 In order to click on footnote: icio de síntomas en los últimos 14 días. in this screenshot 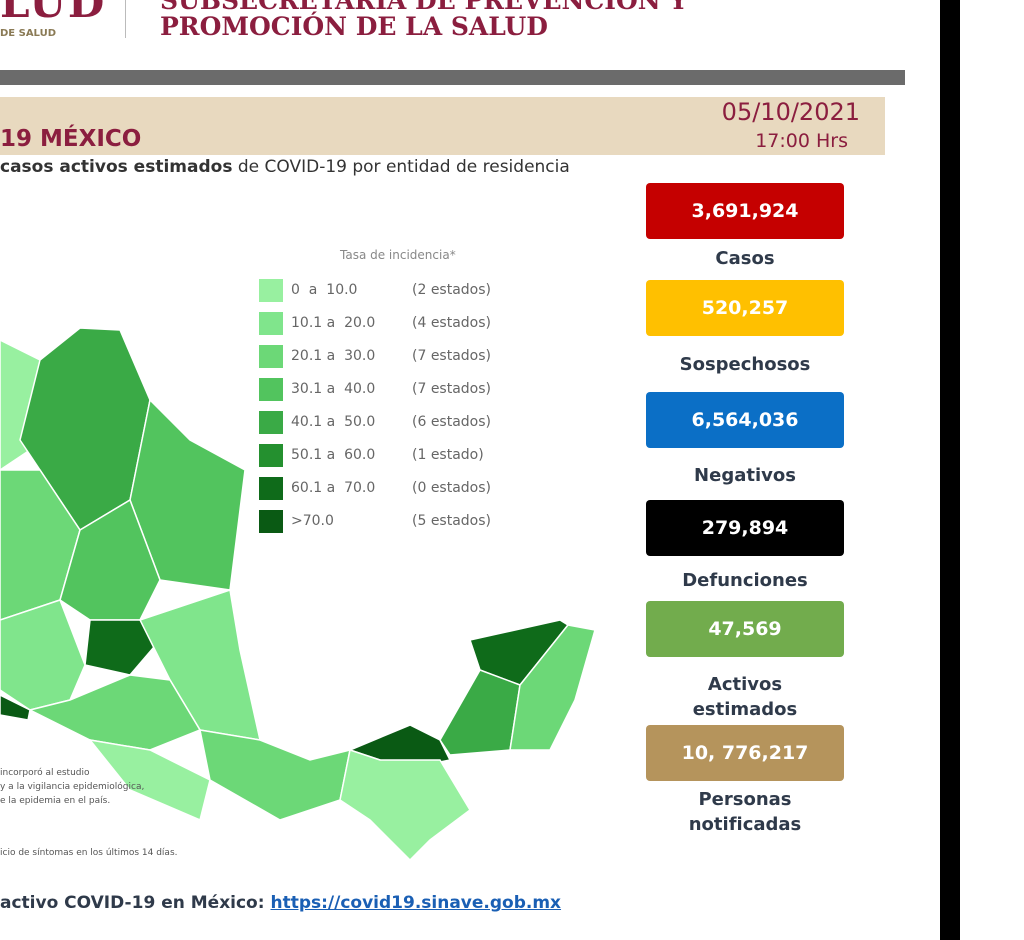, I will do `click(89, 853)`.